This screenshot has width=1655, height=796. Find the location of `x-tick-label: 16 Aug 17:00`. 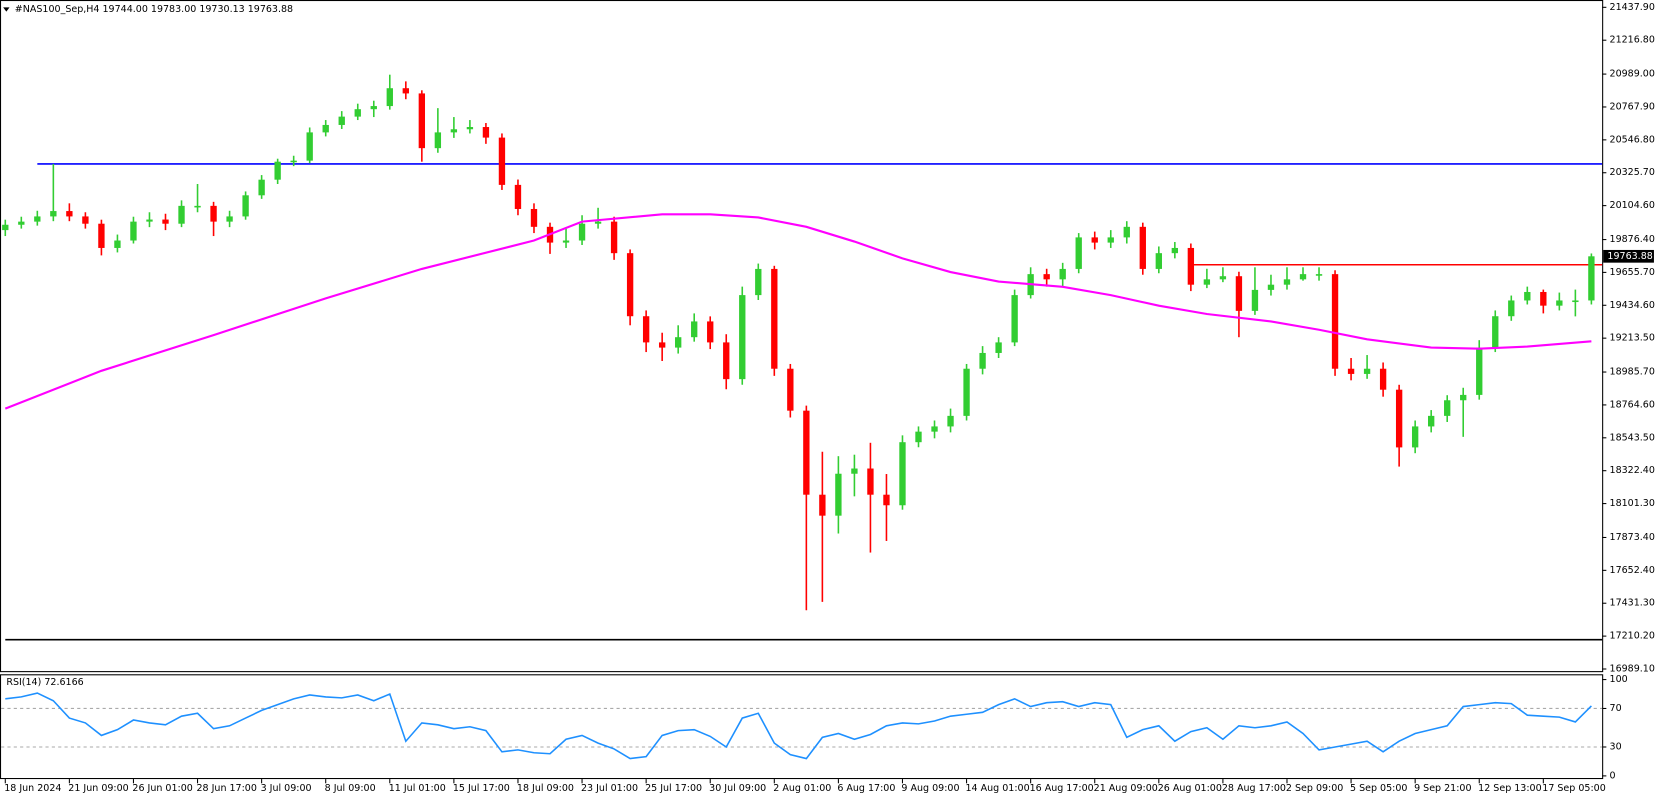

x-tick-label: 16 Aug 17:00 is located at coordinates (1062, 788).